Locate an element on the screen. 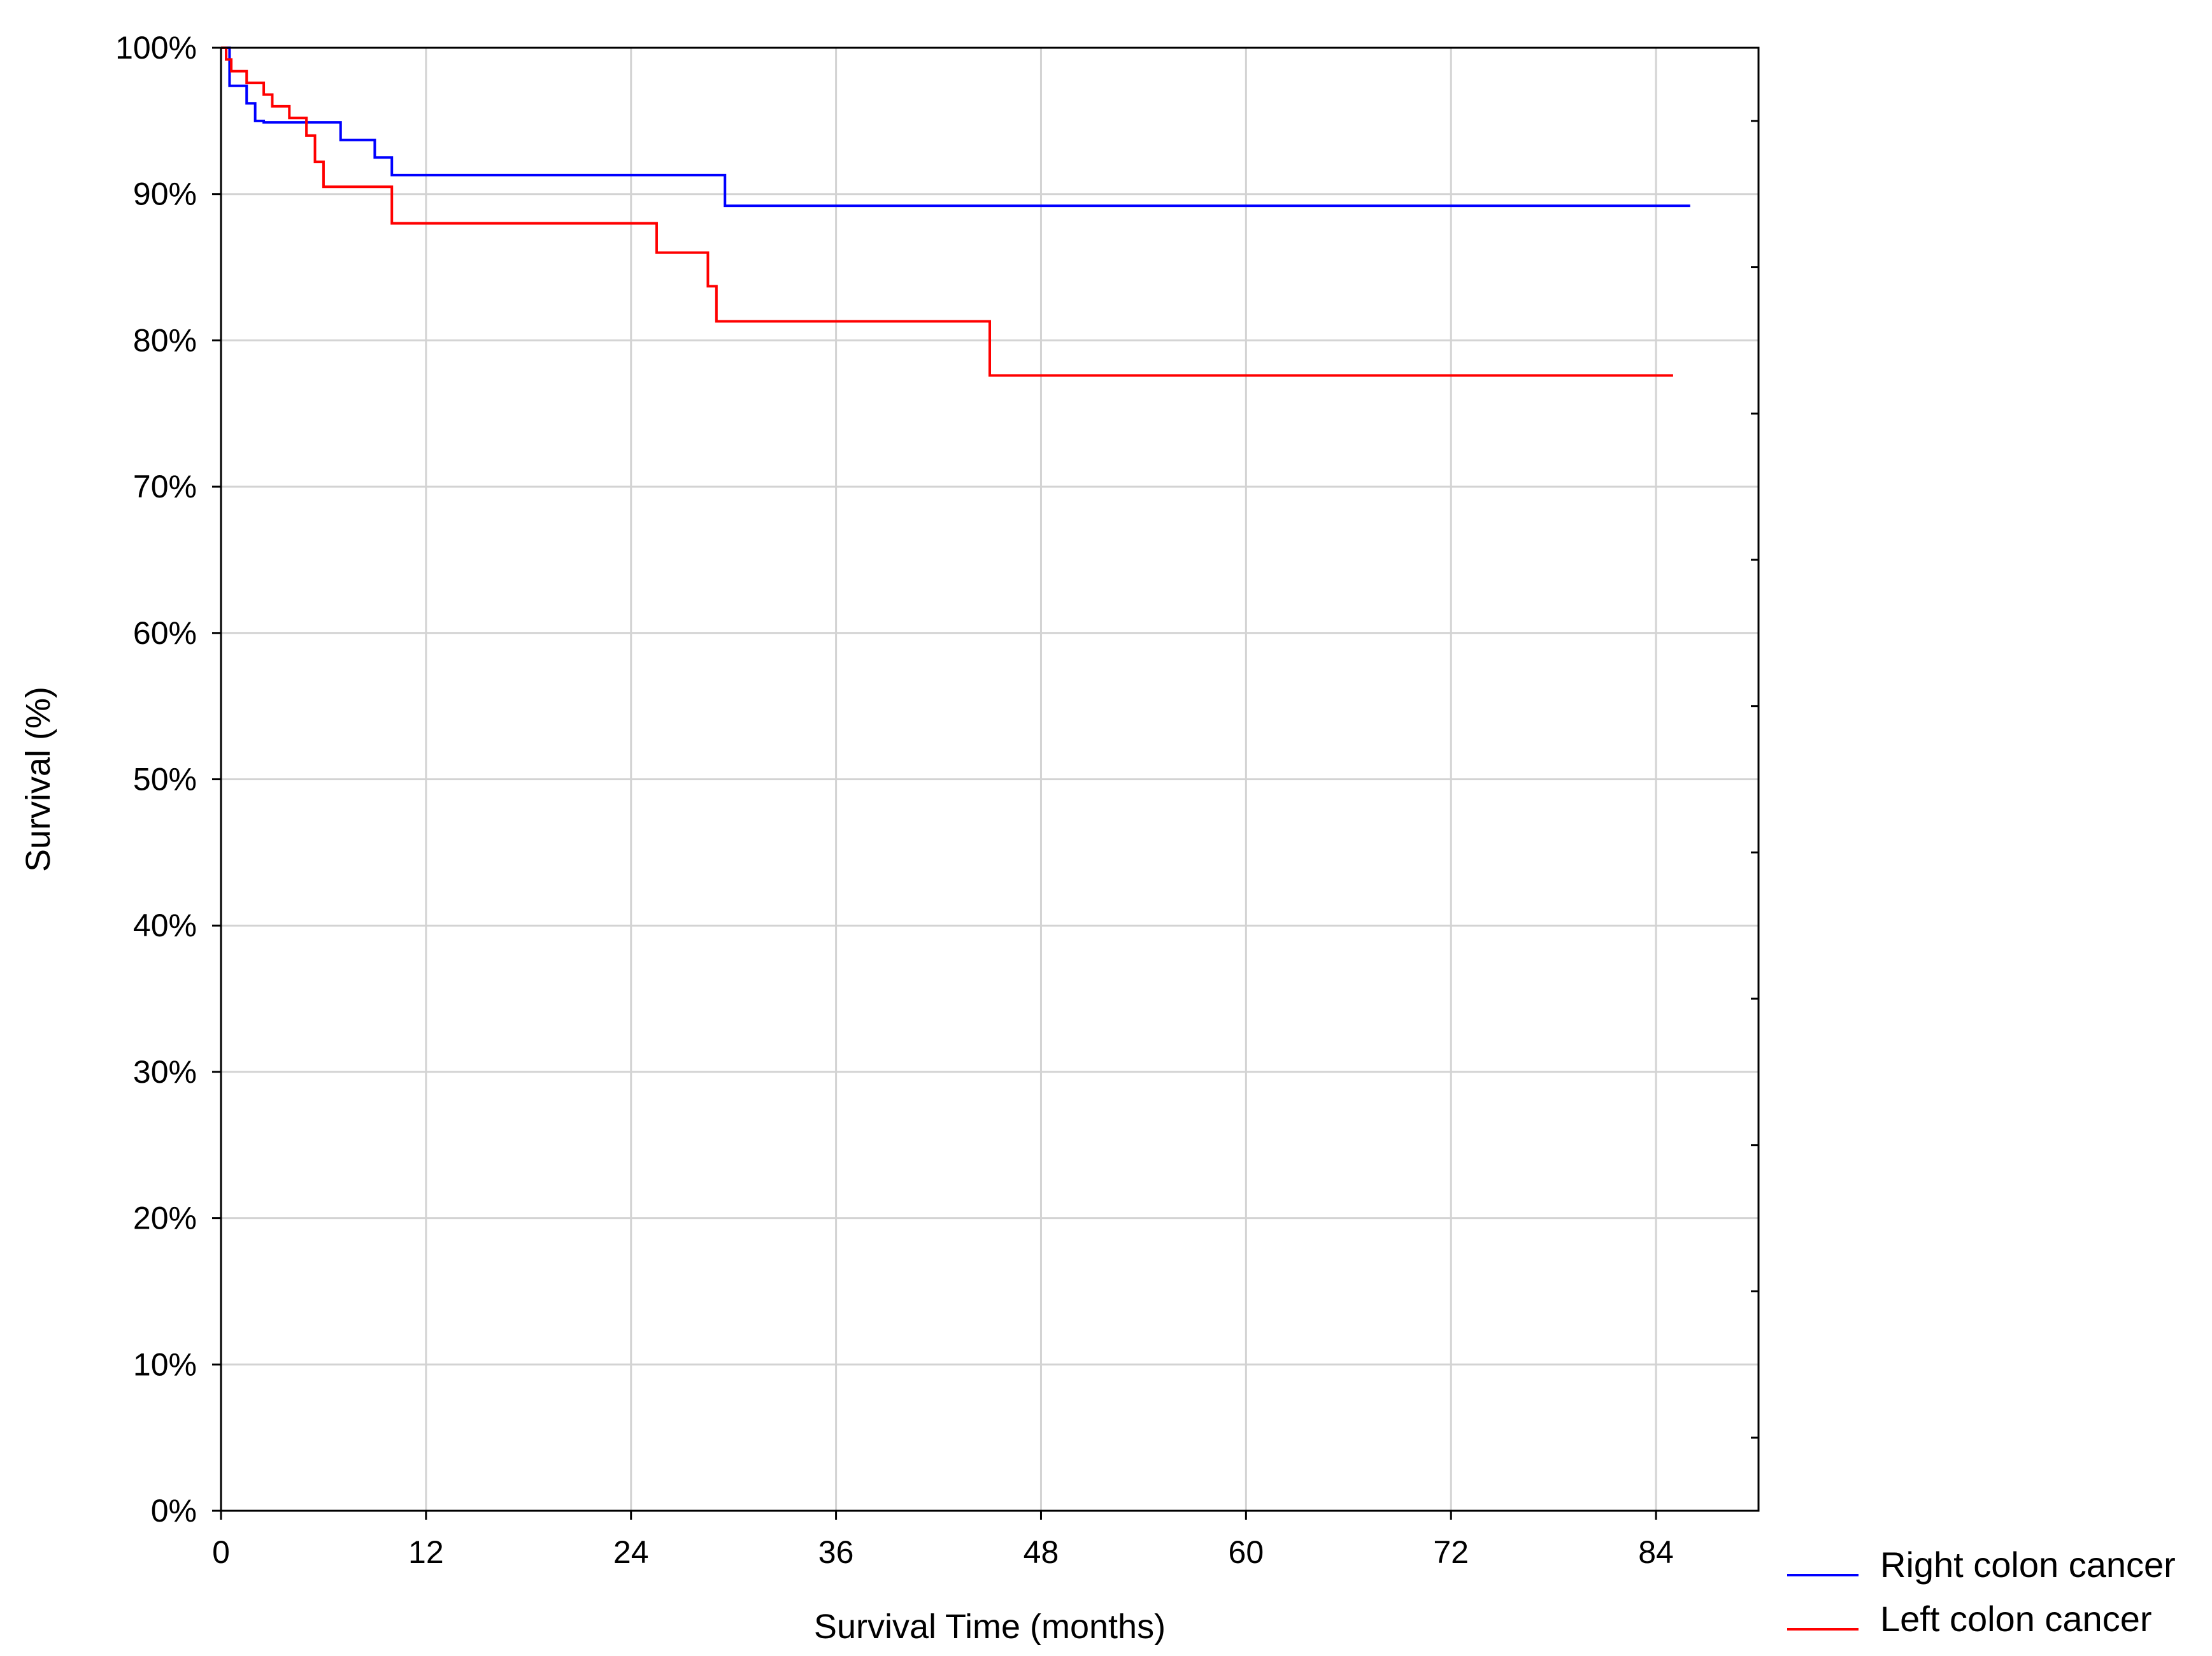  y-tick-label: 60% is located at coordinates (165, 633).